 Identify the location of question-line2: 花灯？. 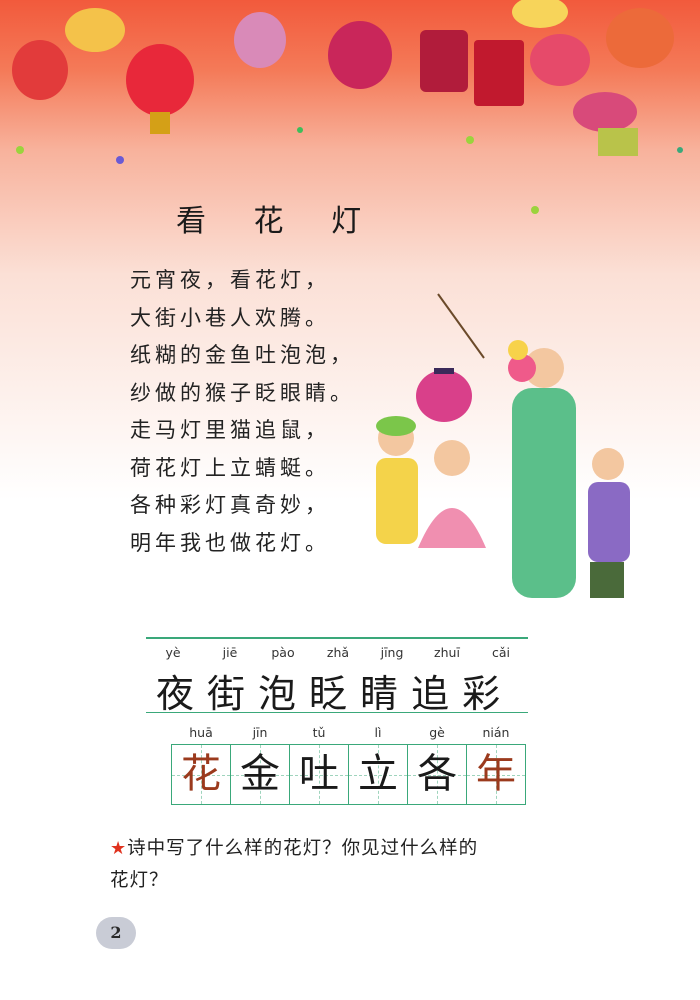
(139, 880).